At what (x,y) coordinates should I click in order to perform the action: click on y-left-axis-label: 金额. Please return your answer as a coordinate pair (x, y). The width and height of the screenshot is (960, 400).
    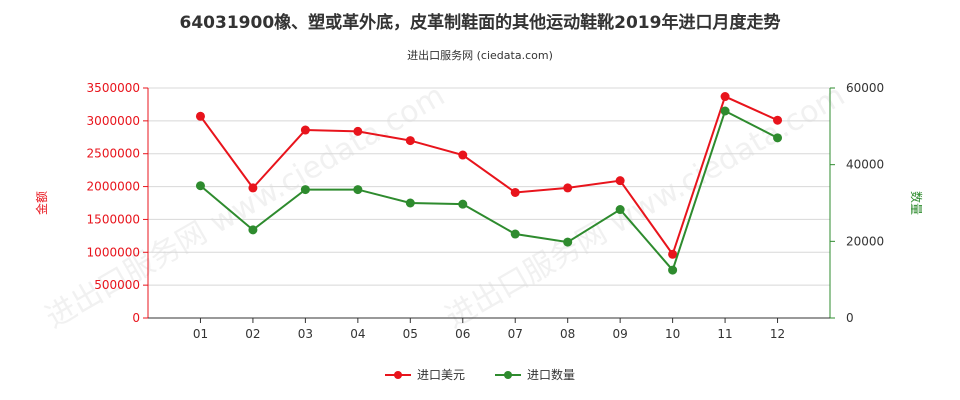
    Looking at the image, I should click on (41, 203).